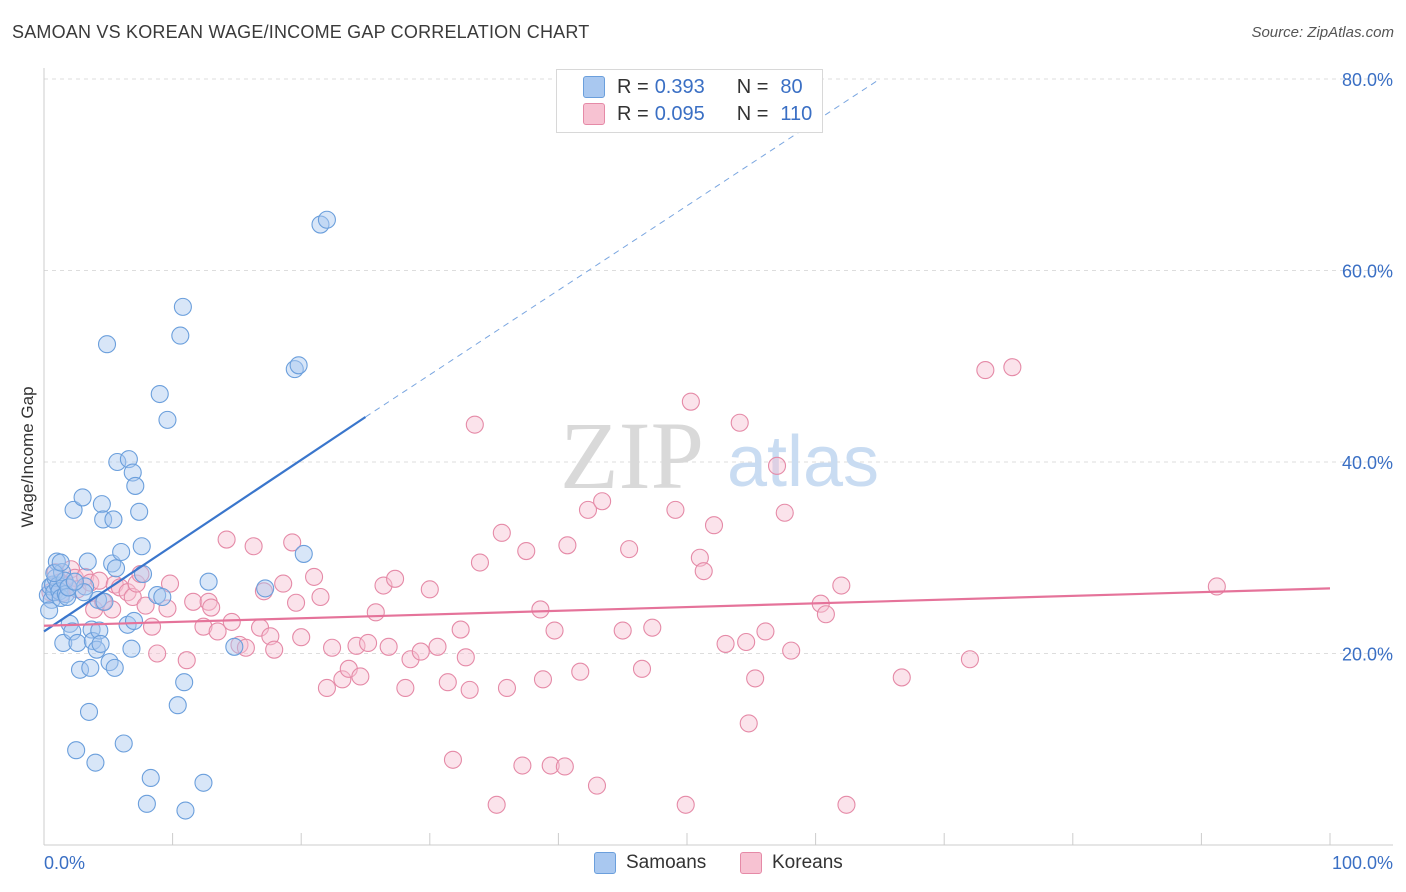  What do you see at coordinates (594, 114) in the screenshot?
I see `koreans-swatch` at bounding box center [594, 114].